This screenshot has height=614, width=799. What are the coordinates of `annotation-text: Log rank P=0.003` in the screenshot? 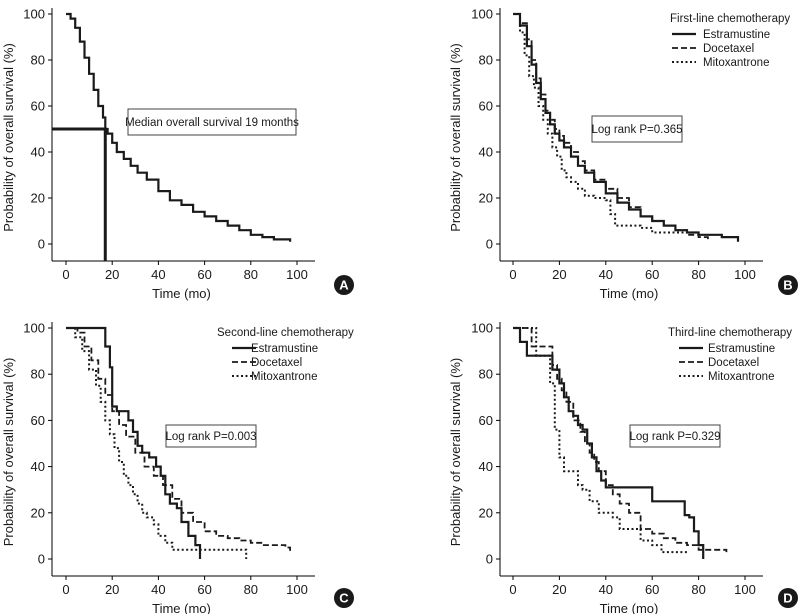 It's located at (210, 437).